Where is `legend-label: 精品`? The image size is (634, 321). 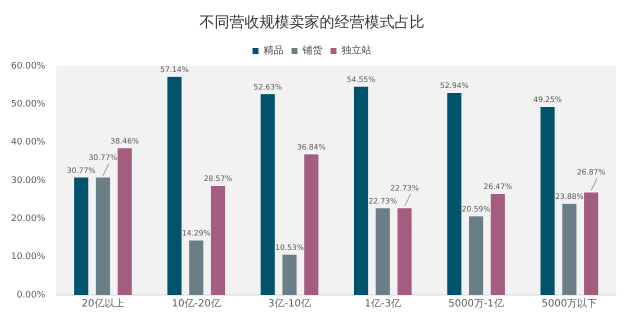 legend-label: 精品 is located at coordinates (274, 50).